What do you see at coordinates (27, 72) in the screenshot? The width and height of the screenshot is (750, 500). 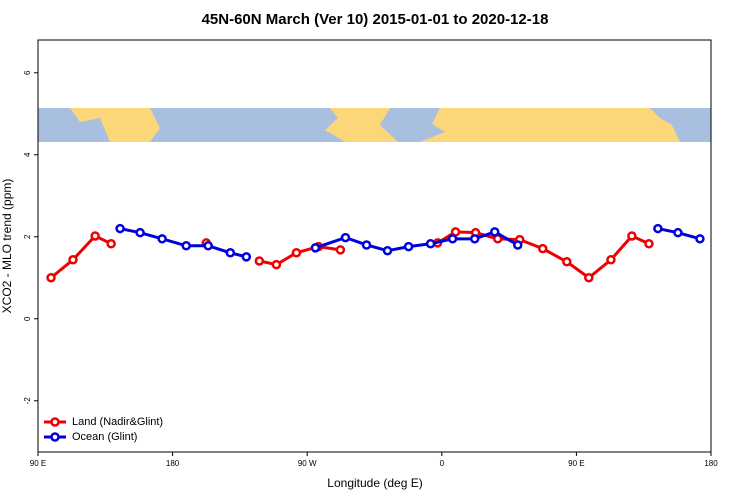 I see `y-tick-label: 6` at bounding box center [27, 72].